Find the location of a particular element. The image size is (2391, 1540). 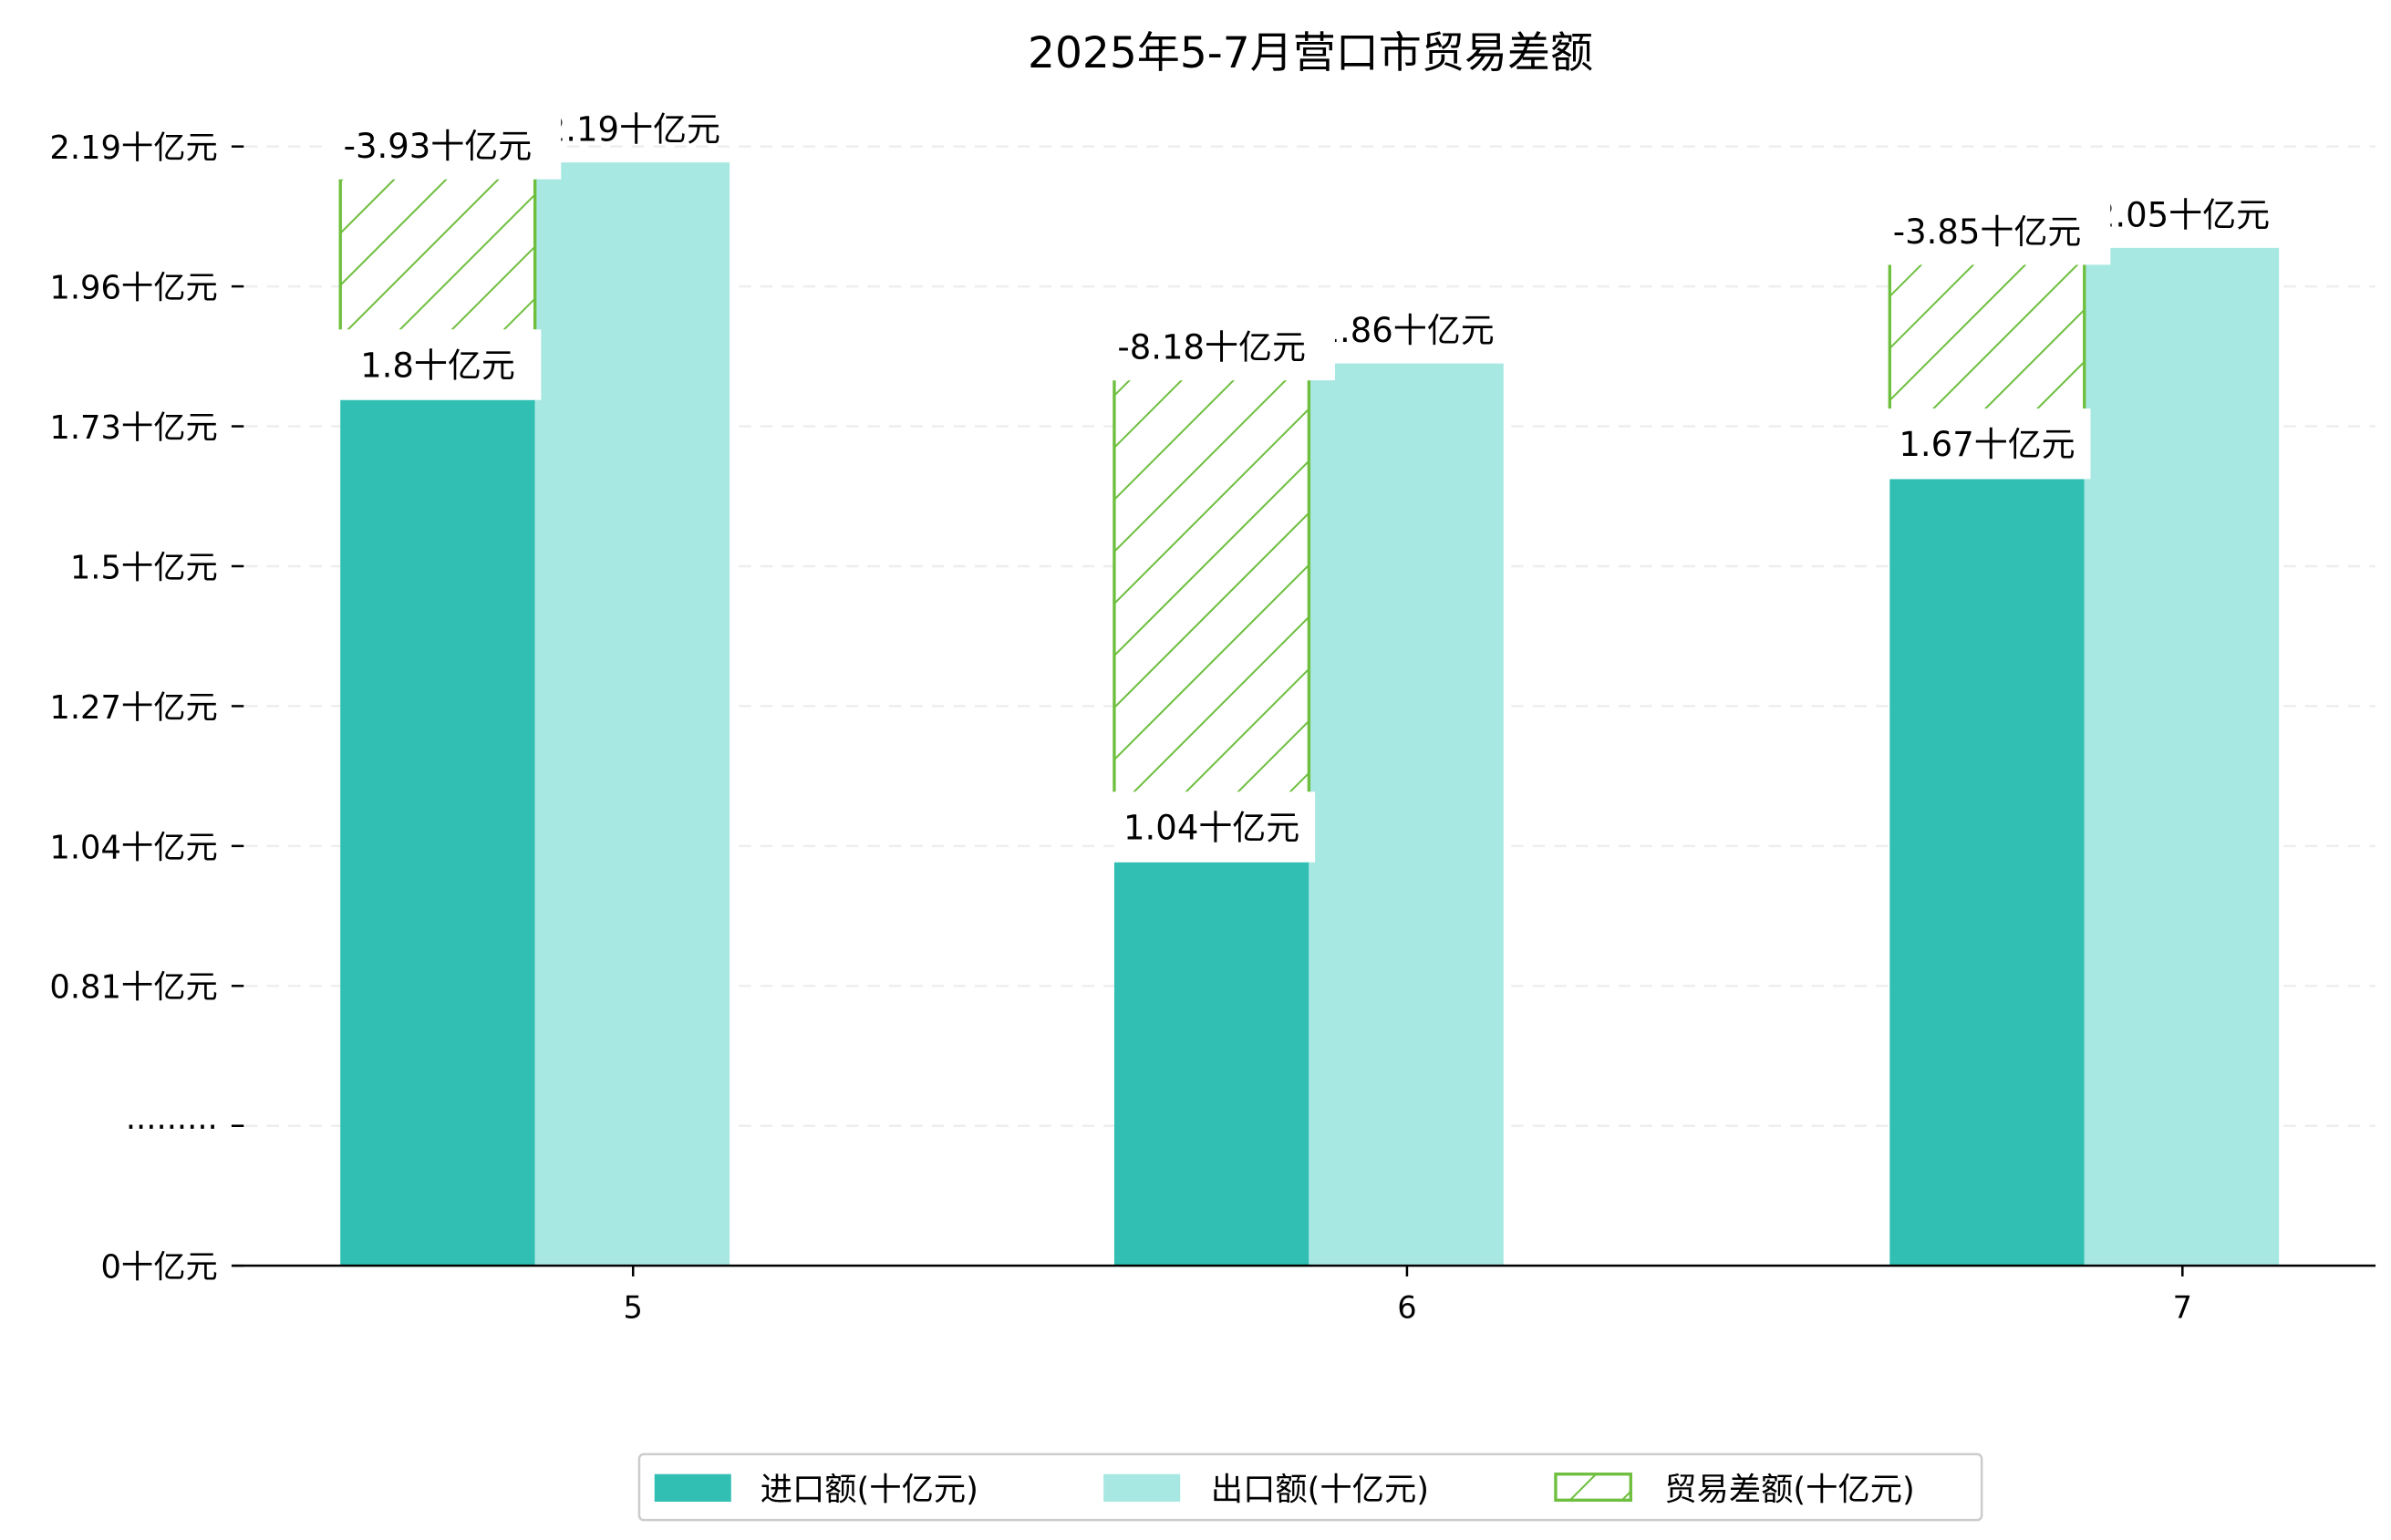

x-tick-label: 6 is located at coordinates (1407, 1307).